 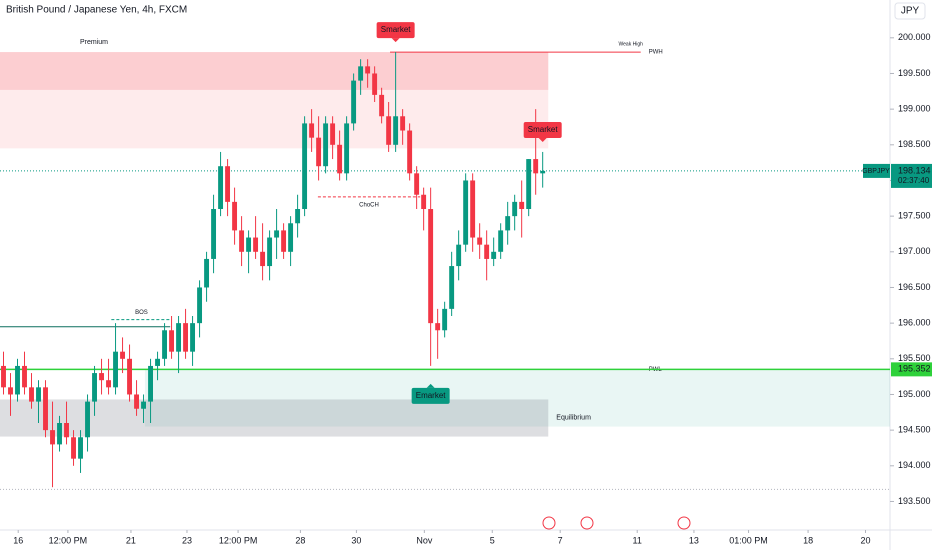 I want to click on price-line-badge, so click(x=911, y=369).